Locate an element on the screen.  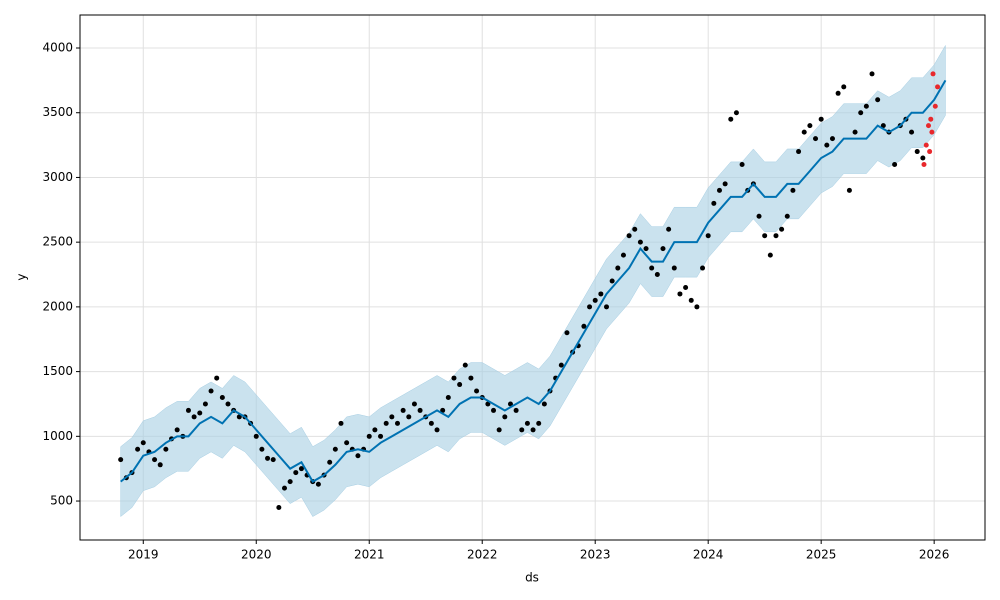
y-tick-label: 1000 is located at coordinates (57, 436).